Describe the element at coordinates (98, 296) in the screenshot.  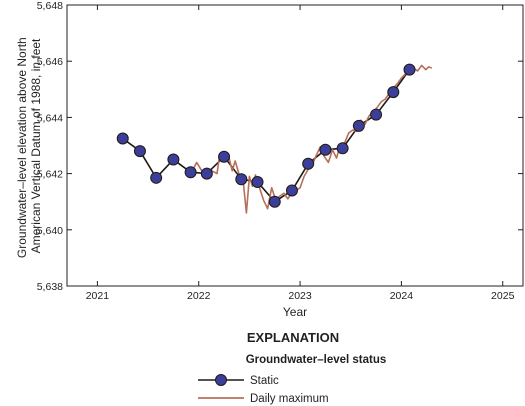
I see `x-tick-label: 2021` at that location.